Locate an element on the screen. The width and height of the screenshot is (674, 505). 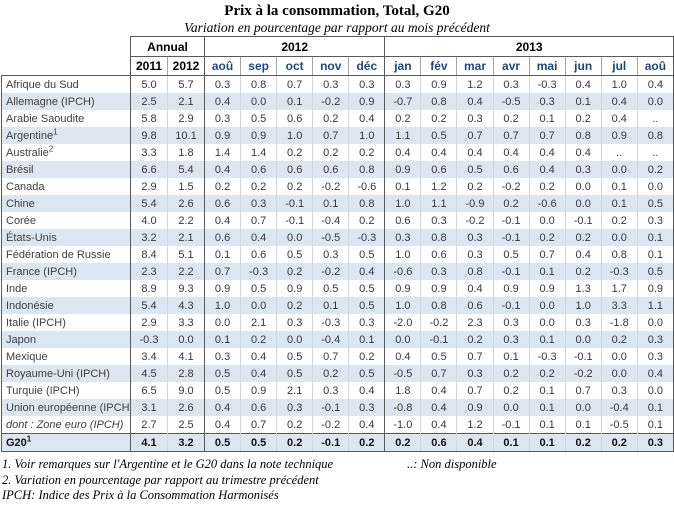
month-header: nov is located at coordinates (331, 66).